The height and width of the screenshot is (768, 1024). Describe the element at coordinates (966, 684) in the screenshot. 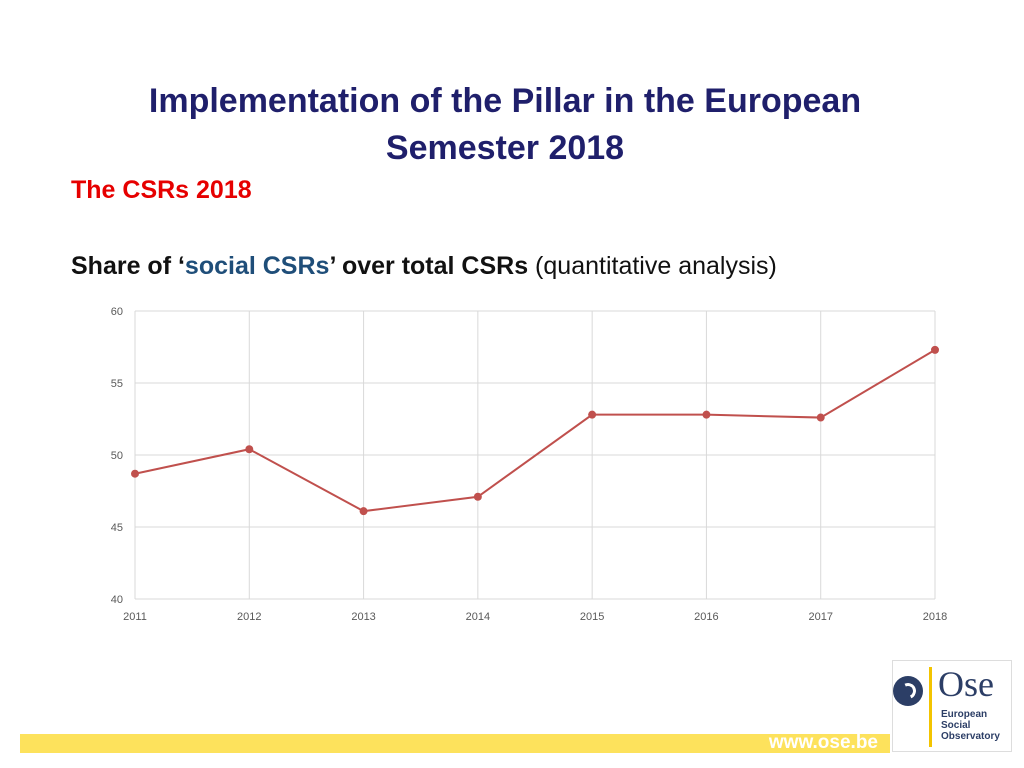

I see `logo-name: Ose` at that location.